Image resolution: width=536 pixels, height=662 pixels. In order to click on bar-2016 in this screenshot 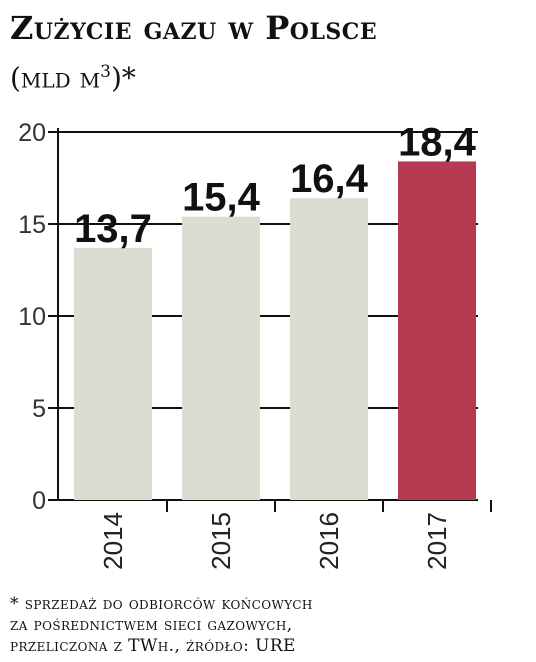, I will do `click(329, 349)`.